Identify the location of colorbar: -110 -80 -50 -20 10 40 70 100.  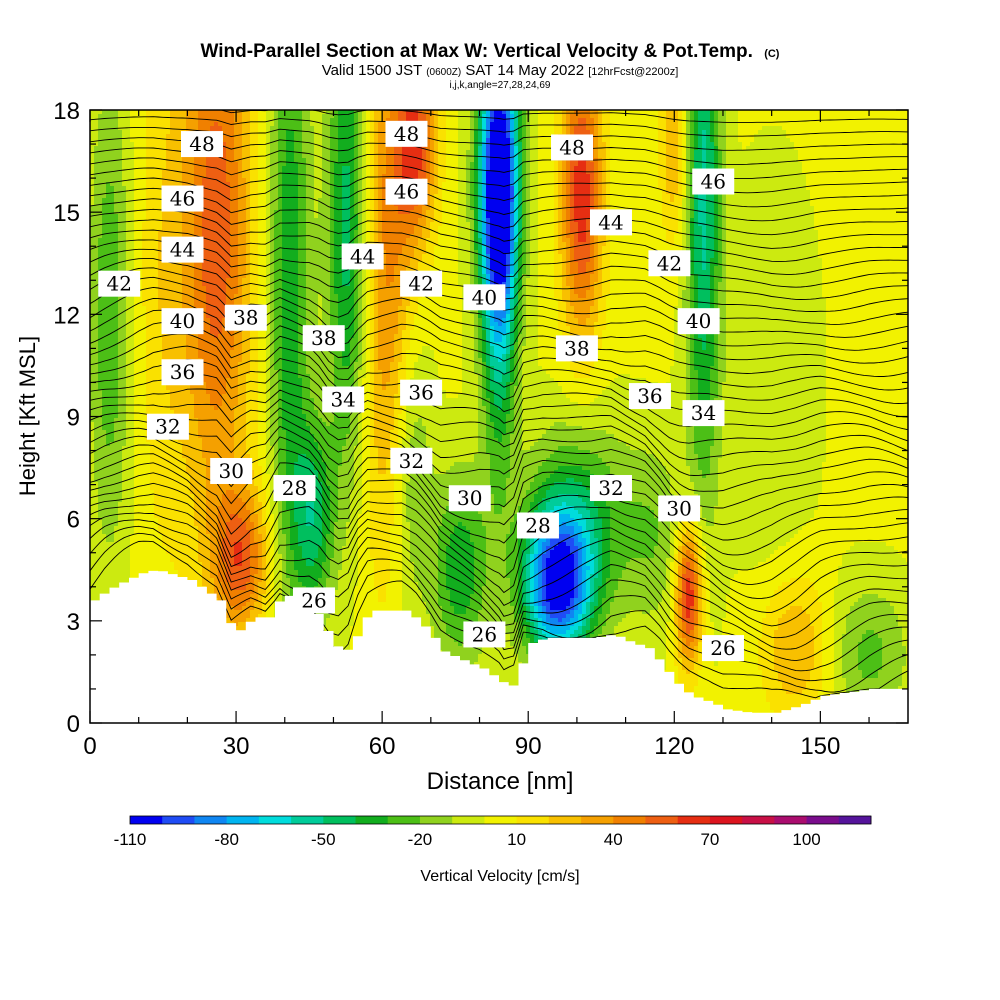
(493, 832).